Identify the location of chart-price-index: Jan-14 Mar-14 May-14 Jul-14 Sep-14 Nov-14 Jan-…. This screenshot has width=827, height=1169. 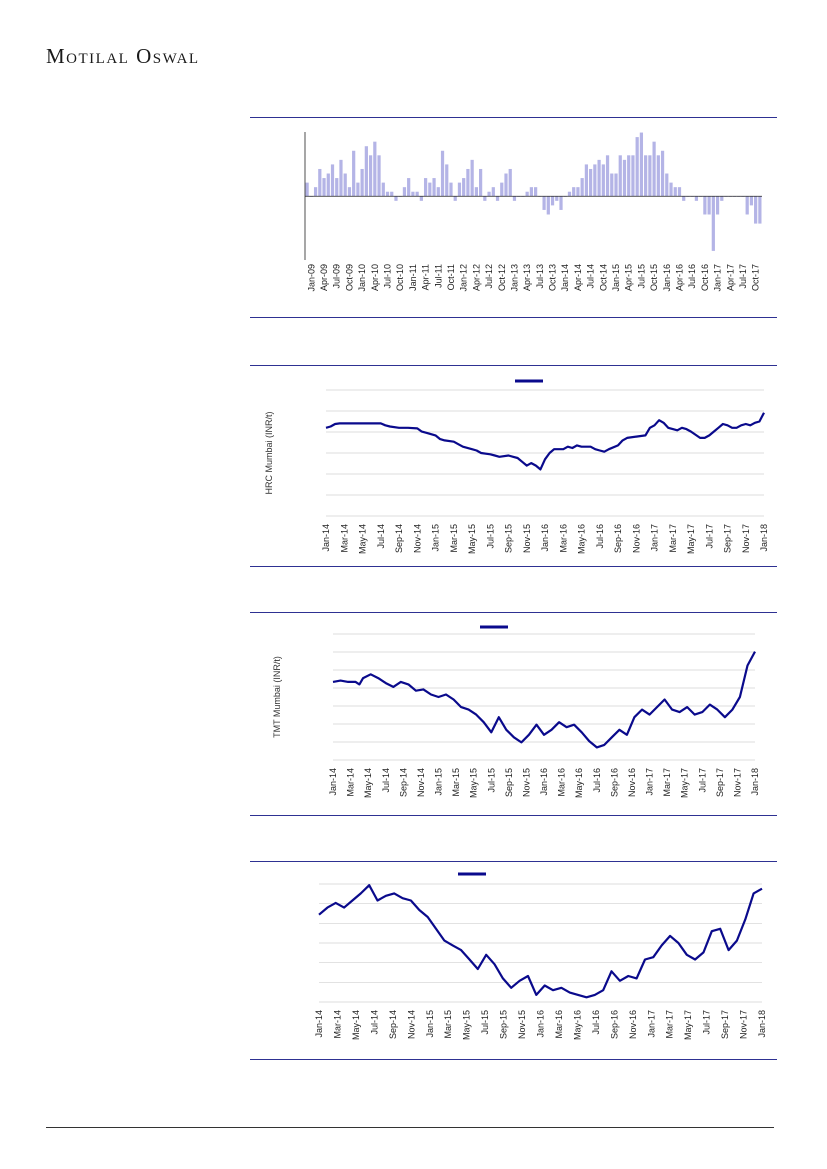
(540, 956).